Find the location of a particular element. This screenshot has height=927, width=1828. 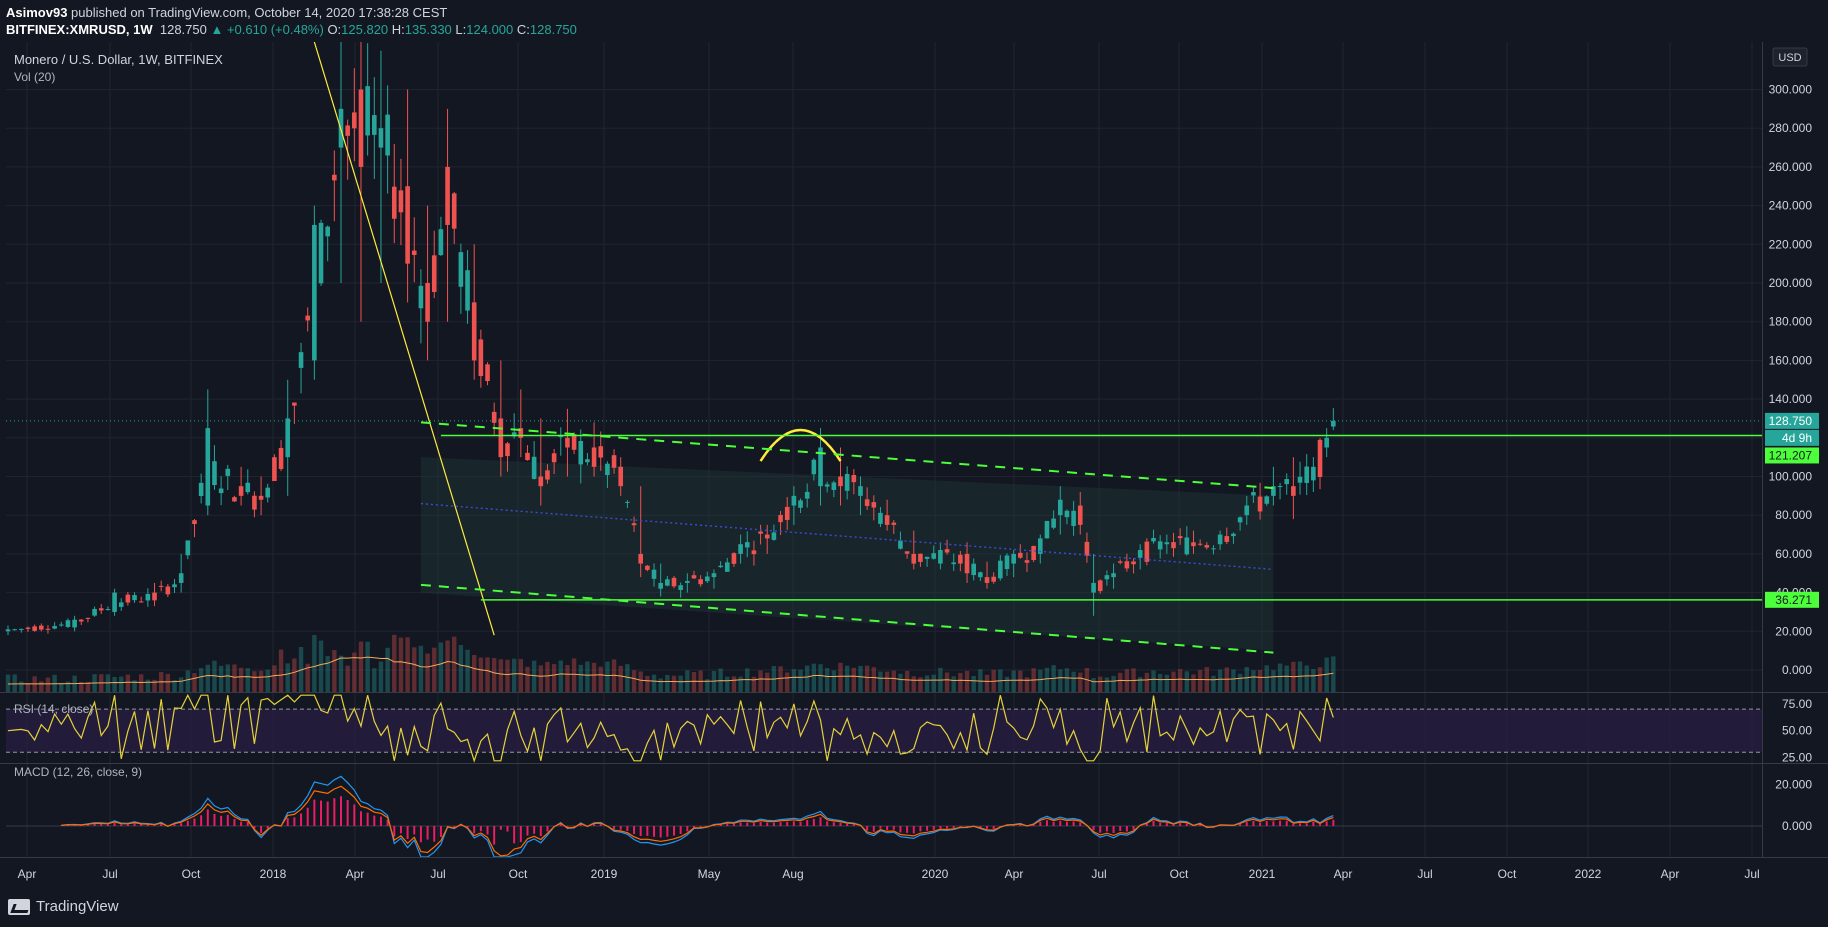

price-tick-label: 0.000 is located at coordinates (1797, 670).